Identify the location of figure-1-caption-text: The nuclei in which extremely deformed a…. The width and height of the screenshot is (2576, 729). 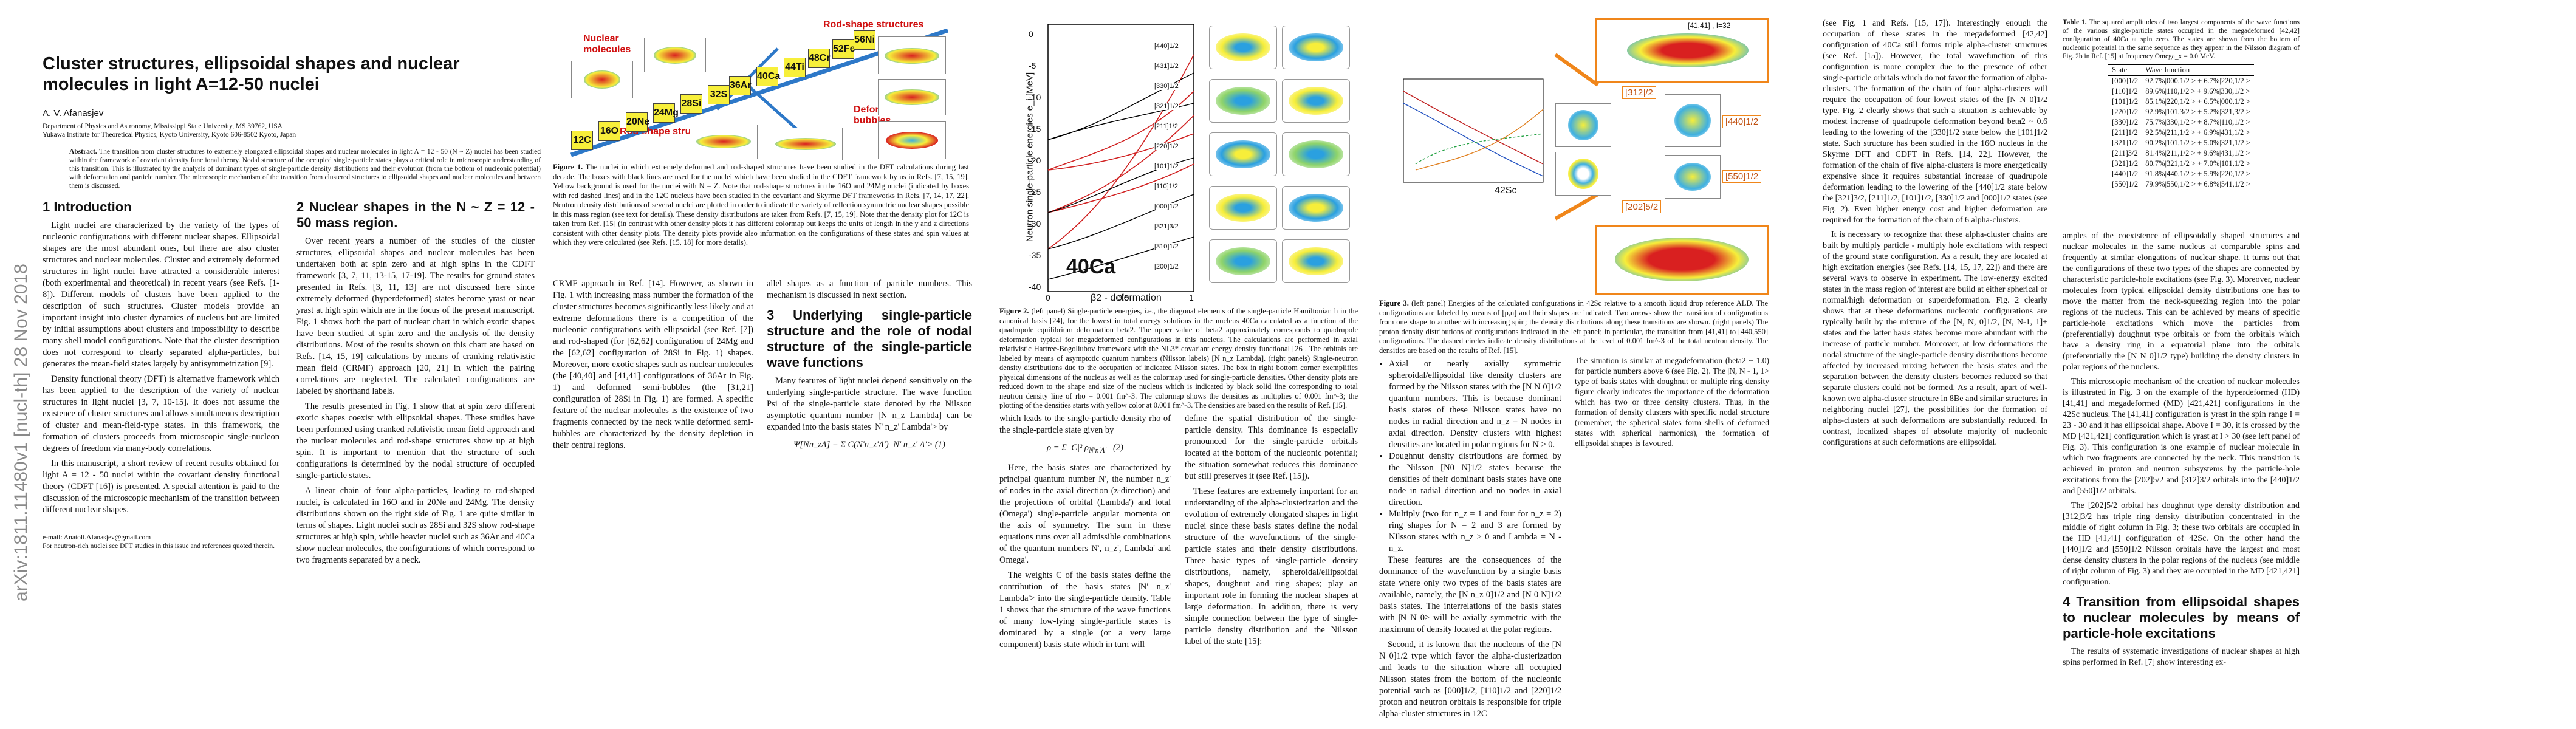
(761, 205).